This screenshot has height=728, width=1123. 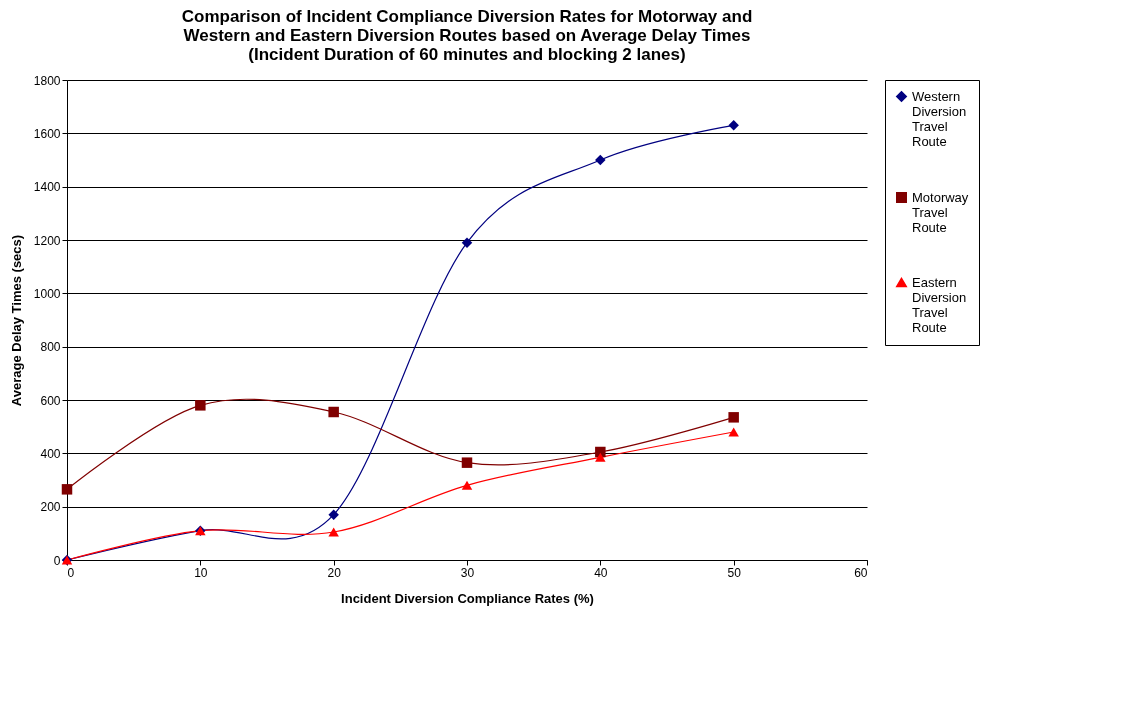 I want to click on x-tick-label: 0, so click(x=71, y=572).